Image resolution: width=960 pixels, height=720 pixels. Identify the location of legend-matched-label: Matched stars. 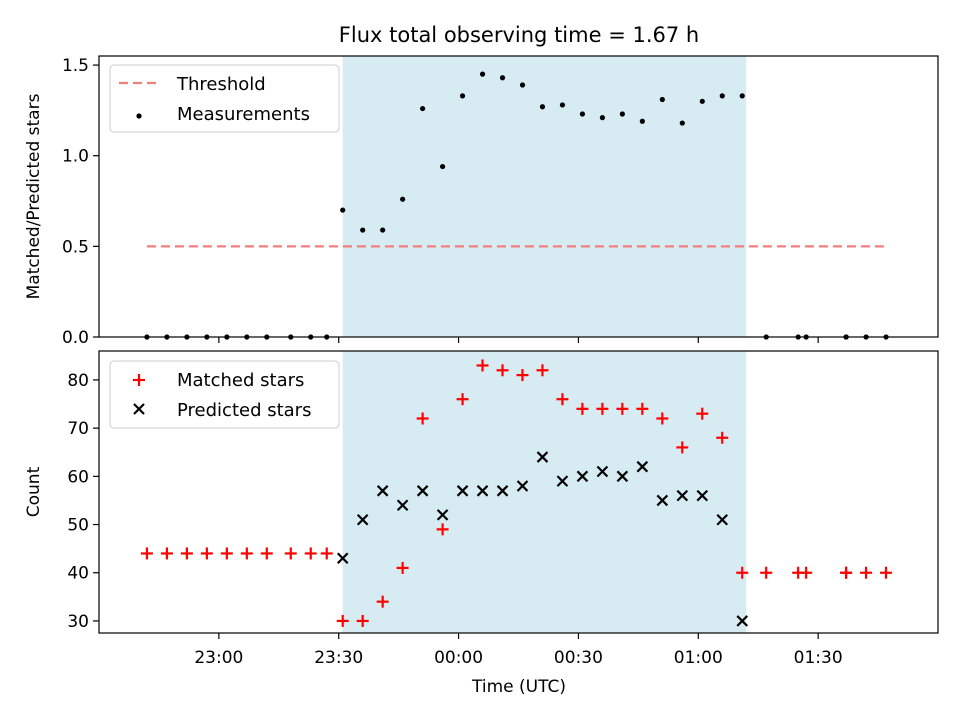
(240, 380).